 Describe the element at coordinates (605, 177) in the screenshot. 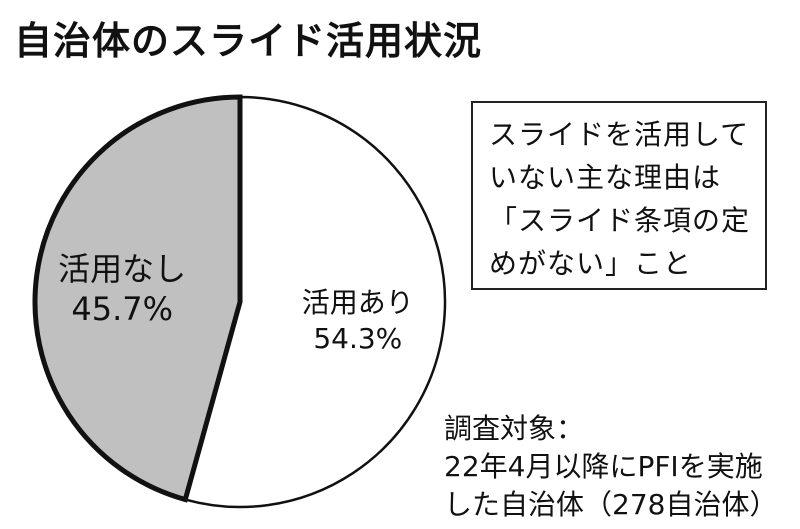

I see `reason-note-line: いない主な理由は` at that location.